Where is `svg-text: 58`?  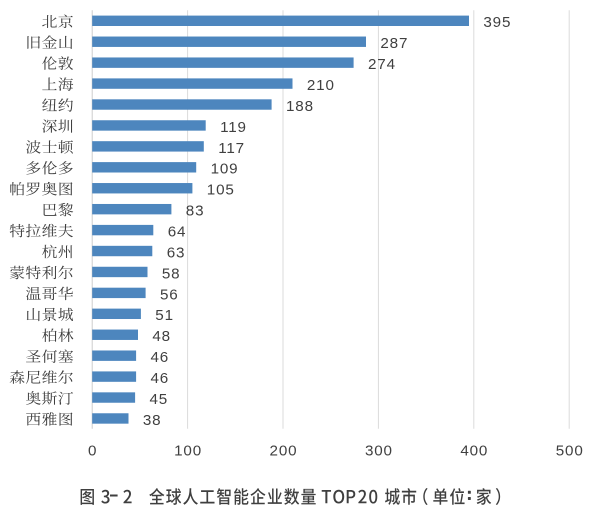
svg-text: 58 is located at coordinates (171, 273).